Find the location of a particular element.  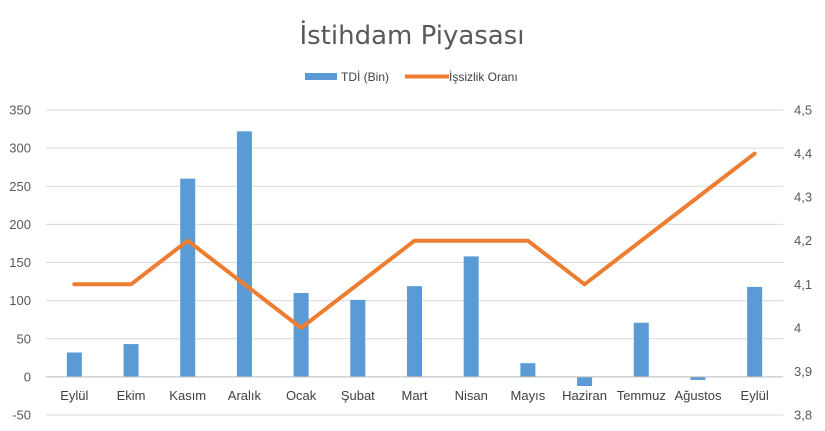

left-axis-ticks: -50 0 50 100 150 200 250 300 350 is located at coordinates (20, 263).